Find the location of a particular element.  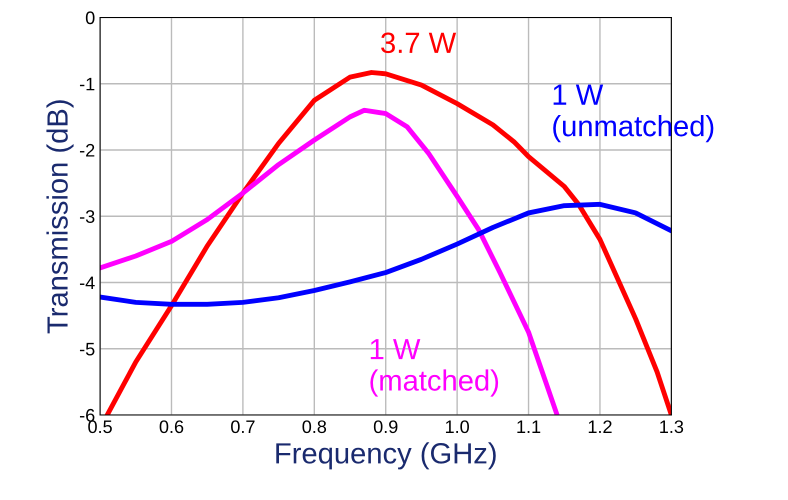

x-tick-label: 0.6 is located at coordinates (172, 427).